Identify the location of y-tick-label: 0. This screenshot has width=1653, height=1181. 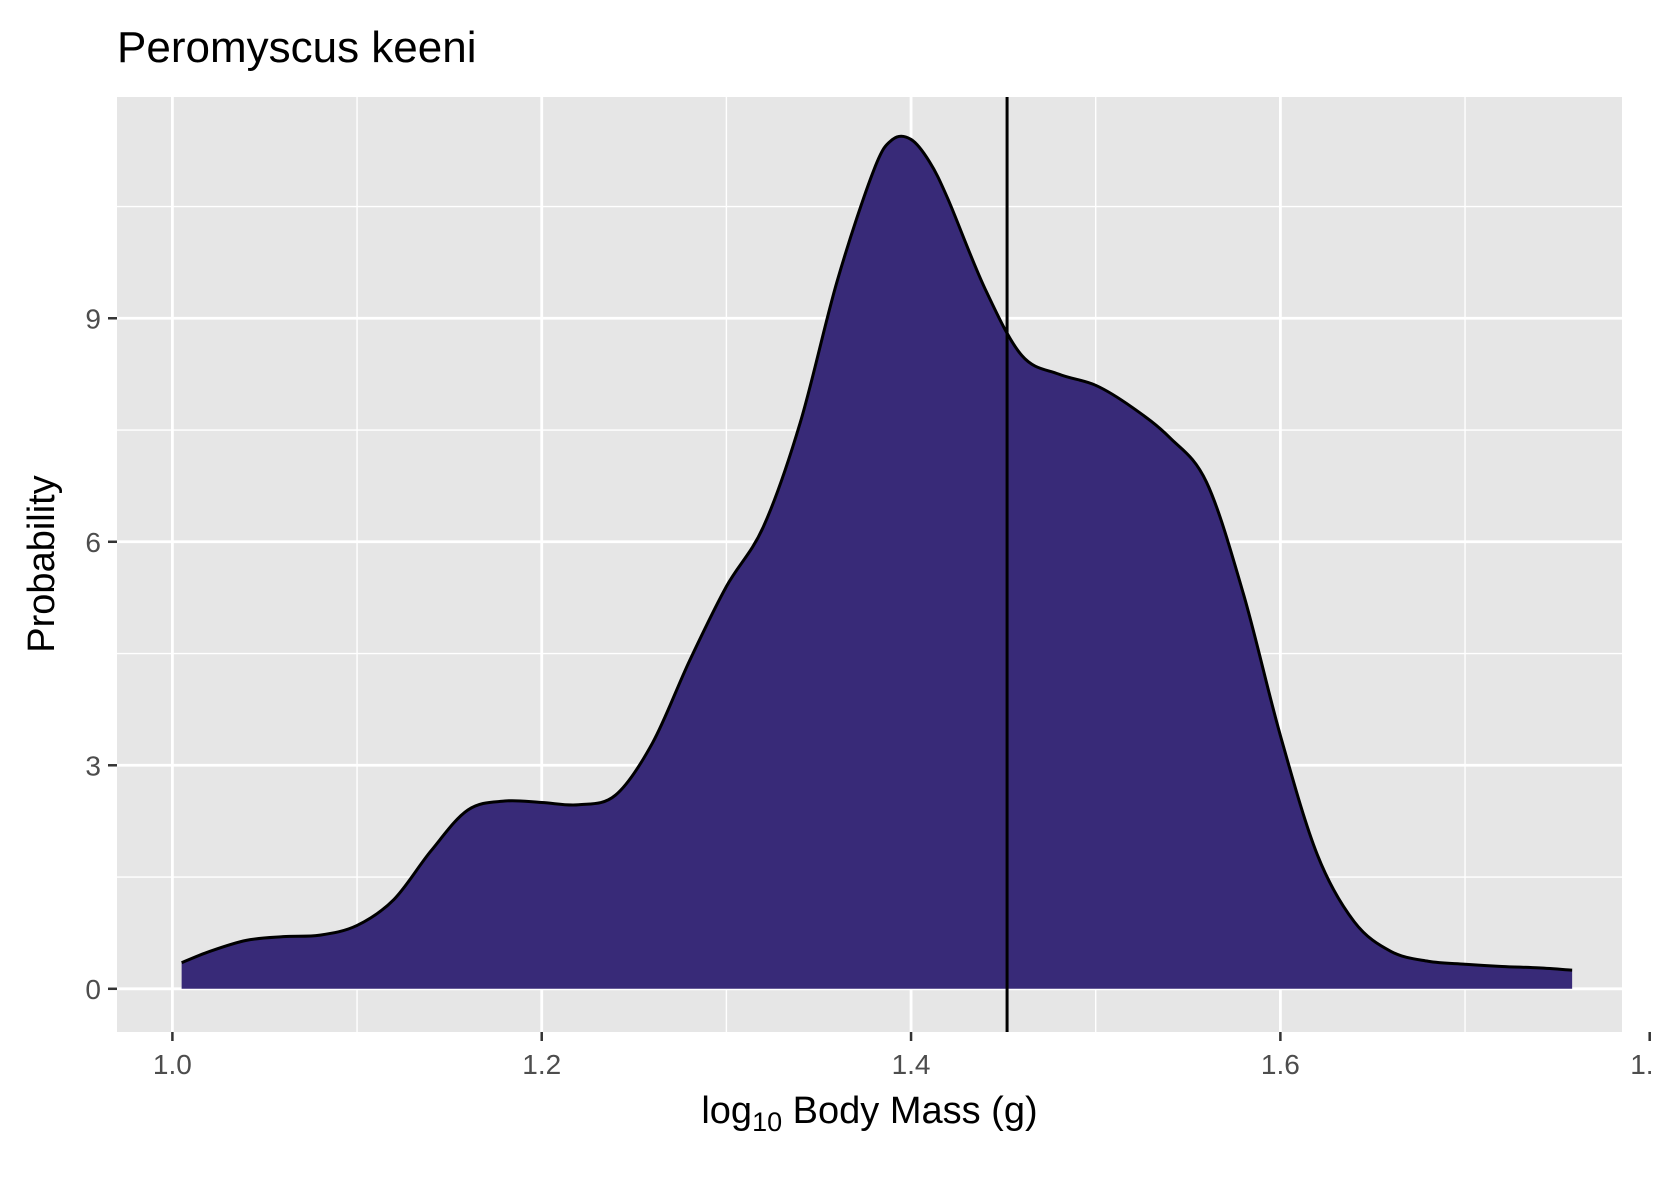
(93, 989).